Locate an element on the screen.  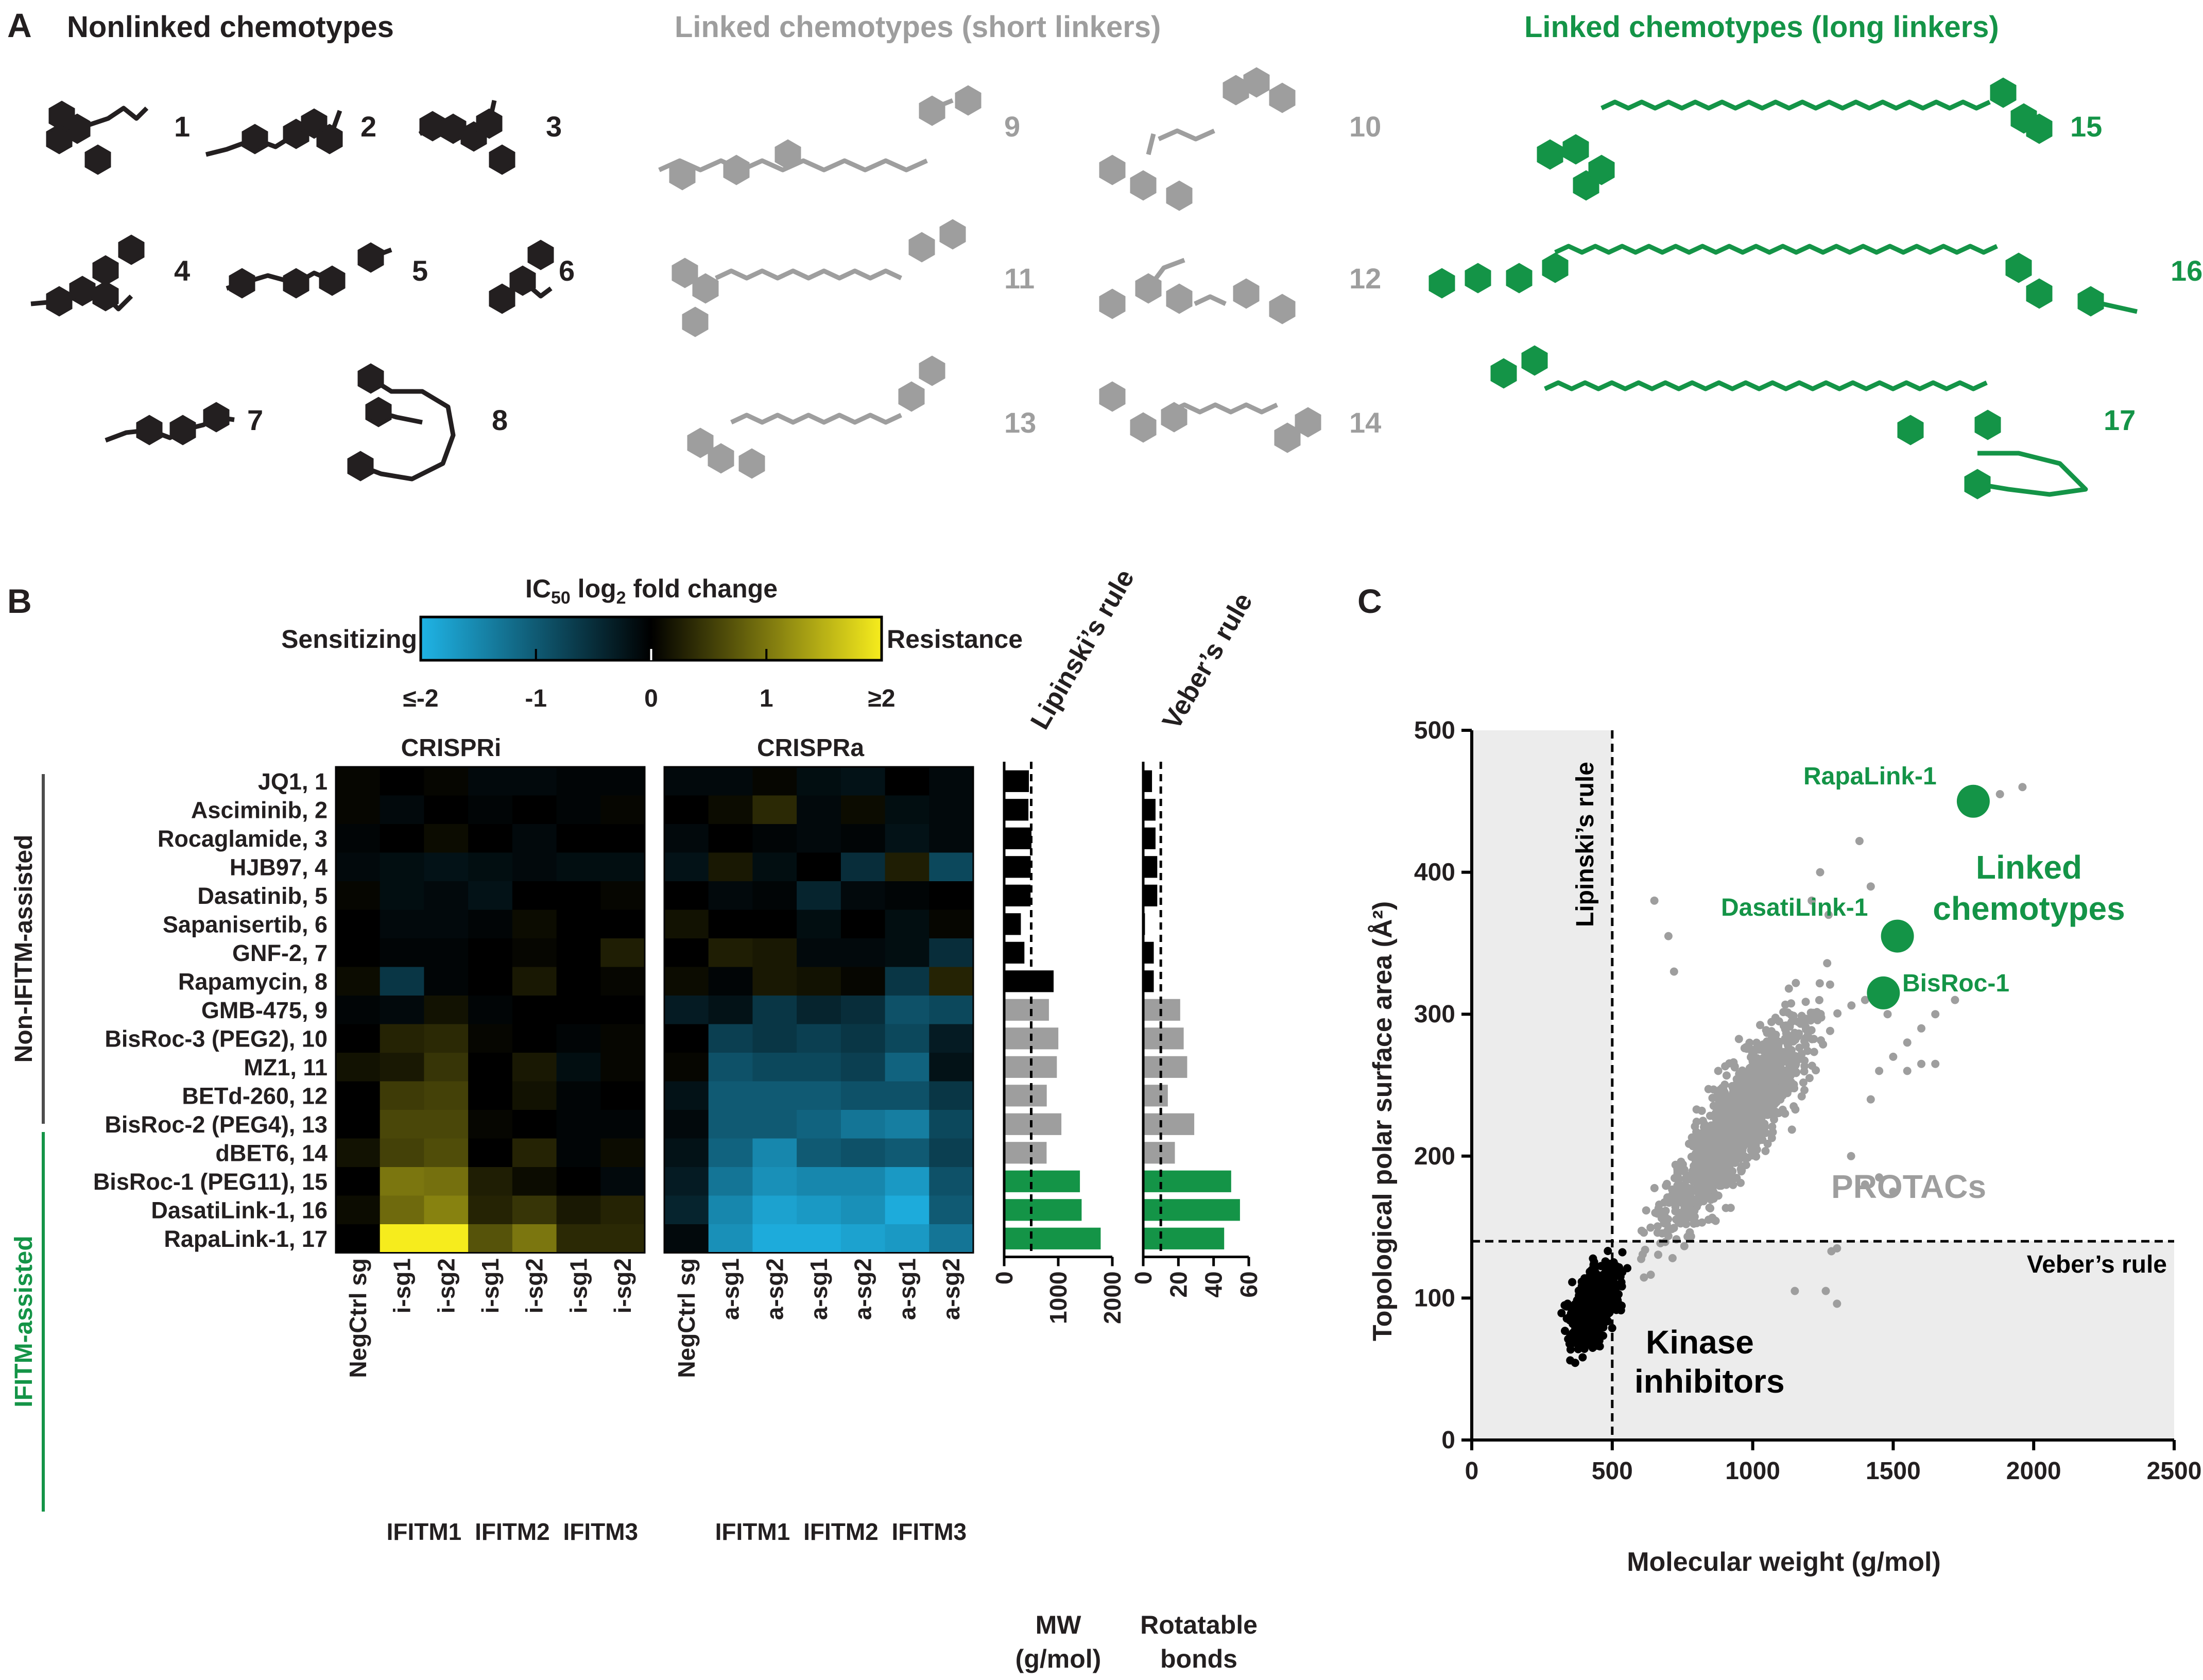
molecule-number-15: 15 is located at coordinates (2086, 126).